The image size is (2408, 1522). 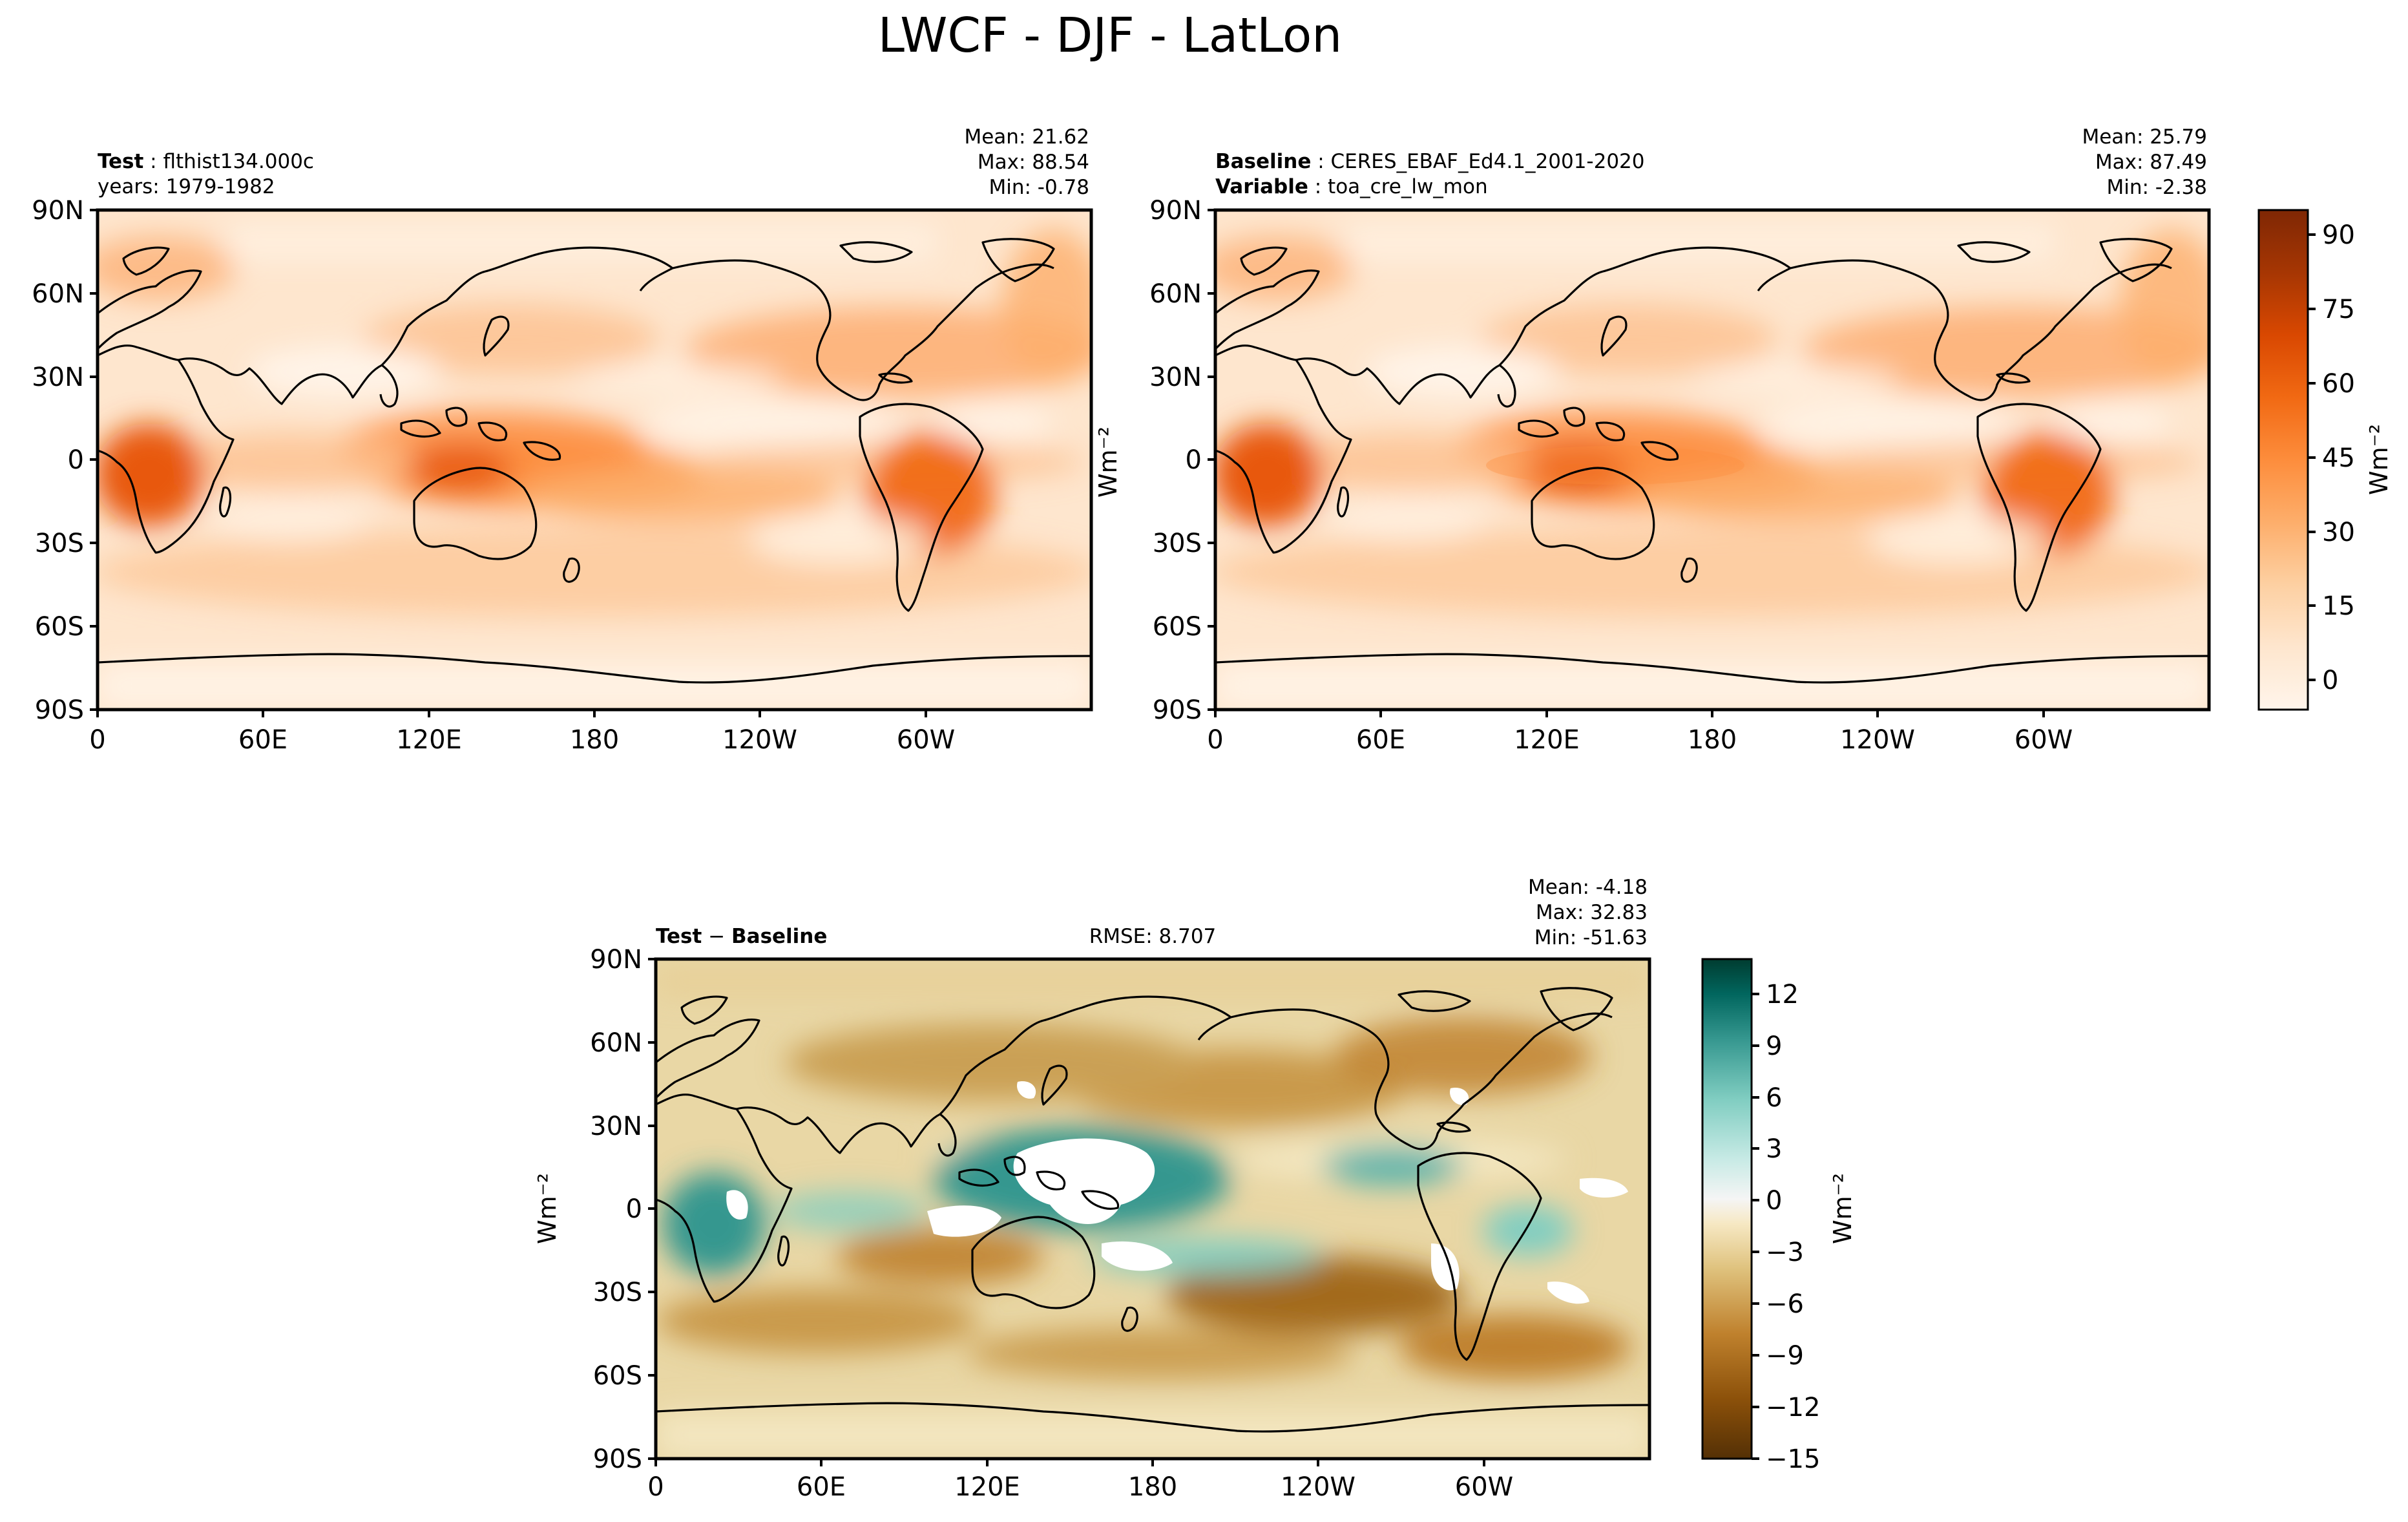 What do you see at coordinates (2151, 162) in the screenshot?
I see `baseline-max: Max: 87.49` at bounding box center [2151, 162].